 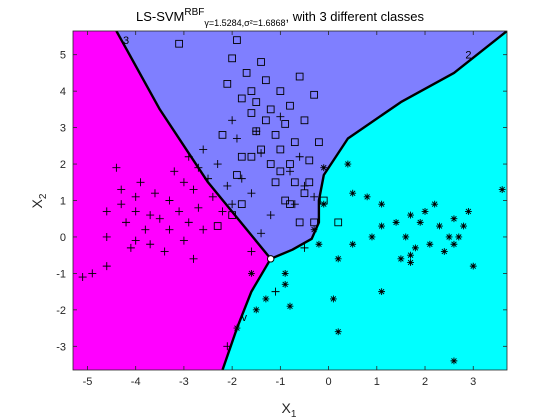 What do you see at coordinates (63, 165) in the screenshot?
I see `y-tick-label-2: 2` at bounding box center [63, 165].